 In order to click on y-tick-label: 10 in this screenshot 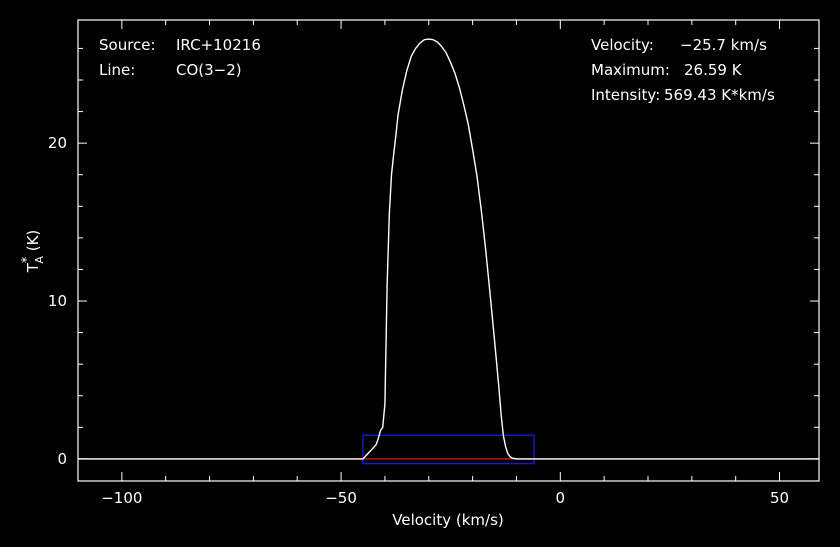, I will do `click(57, 301)`.